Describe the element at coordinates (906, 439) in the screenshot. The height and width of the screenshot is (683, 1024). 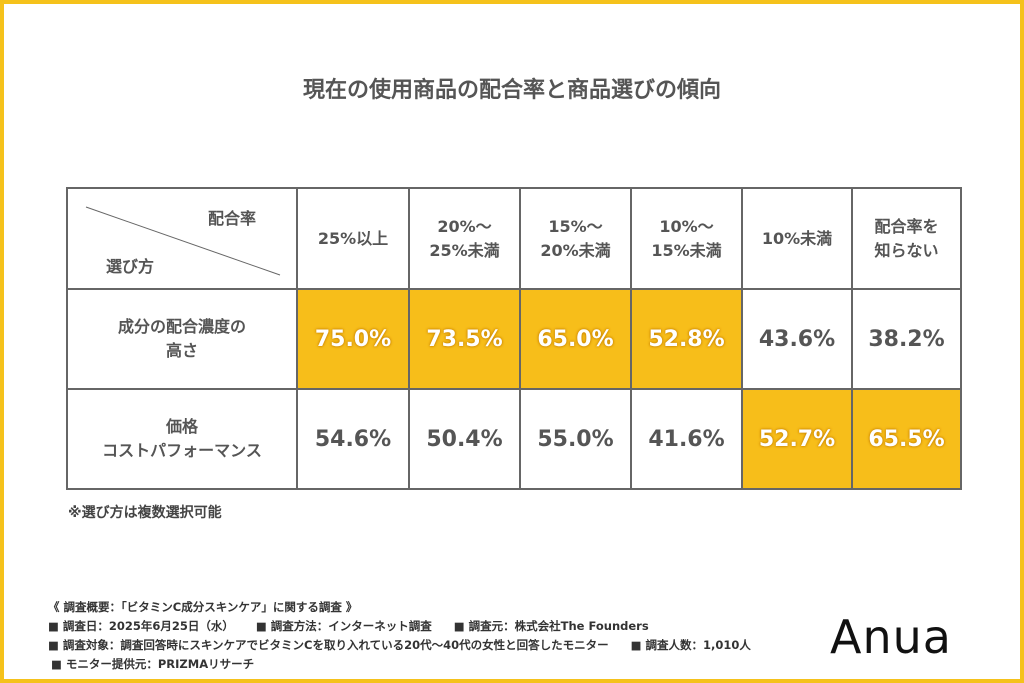
I see `value-cell: 65.5%` at that location.